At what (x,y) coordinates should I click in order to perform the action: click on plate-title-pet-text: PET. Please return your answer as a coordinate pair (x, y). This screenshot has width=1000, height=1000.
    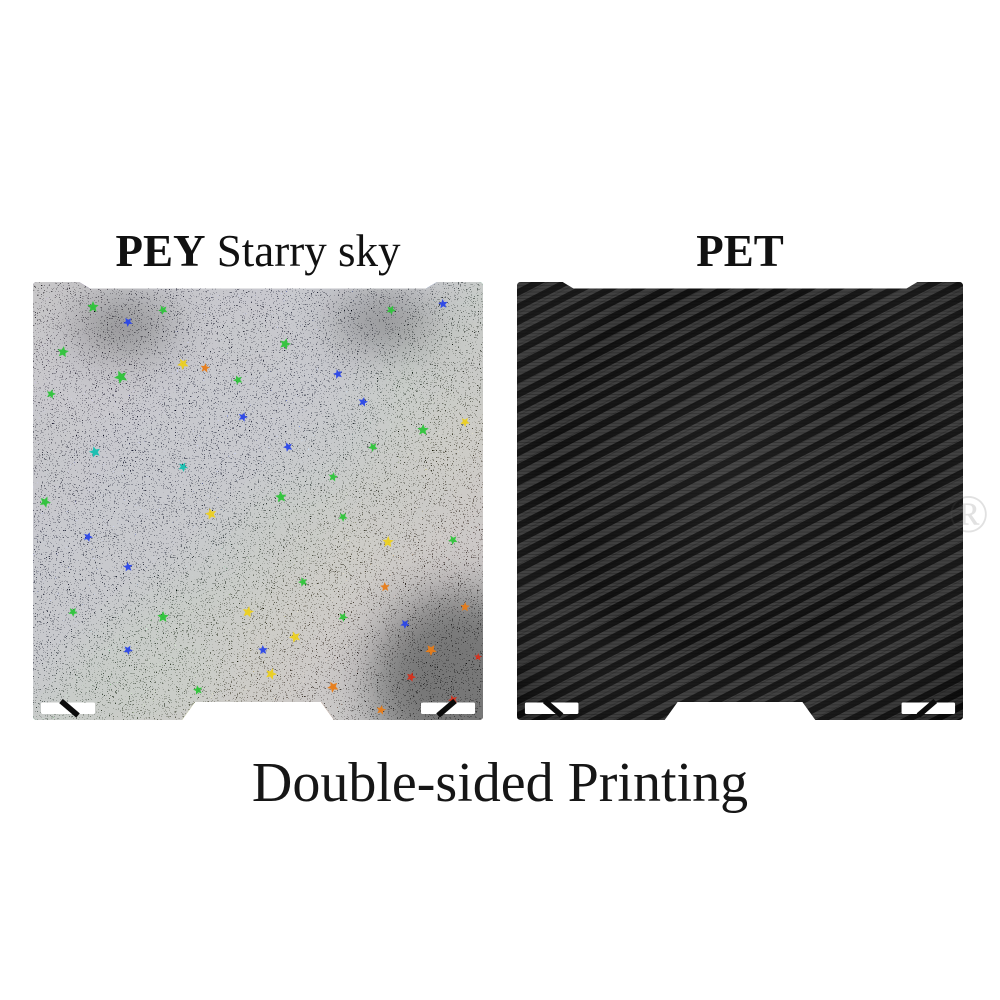
    Looking at the image, I should click on (740, 251).